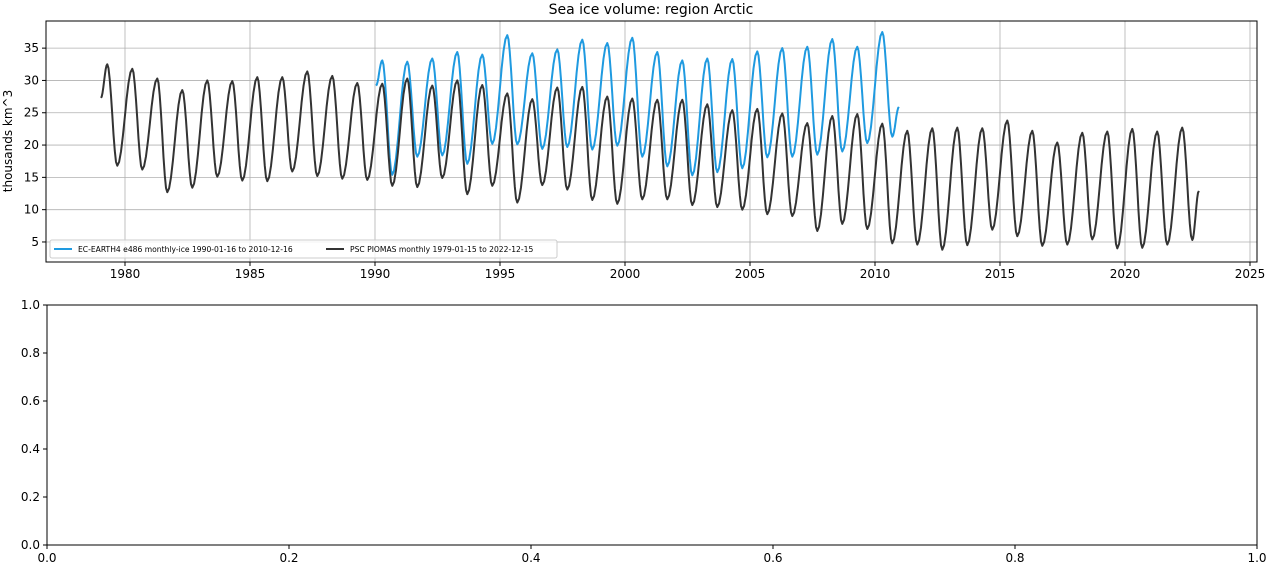 Image resolution: width=1269 pixels, height=571 pixels. What do you see at coordinates (288, 558) in the screenshot?
I see `x-tick-label: 0.2` at bounding box center [288, 558].